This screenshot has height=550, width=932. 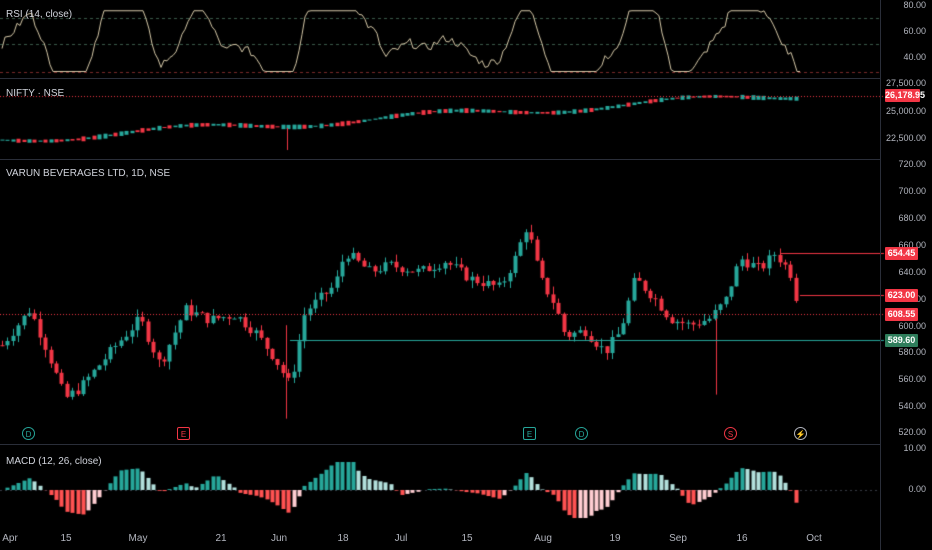 What do you see at coordinates (901, 253) in the screenshot?
I see `alert-price-tag: 654.45` at bounding box center [901, 253].